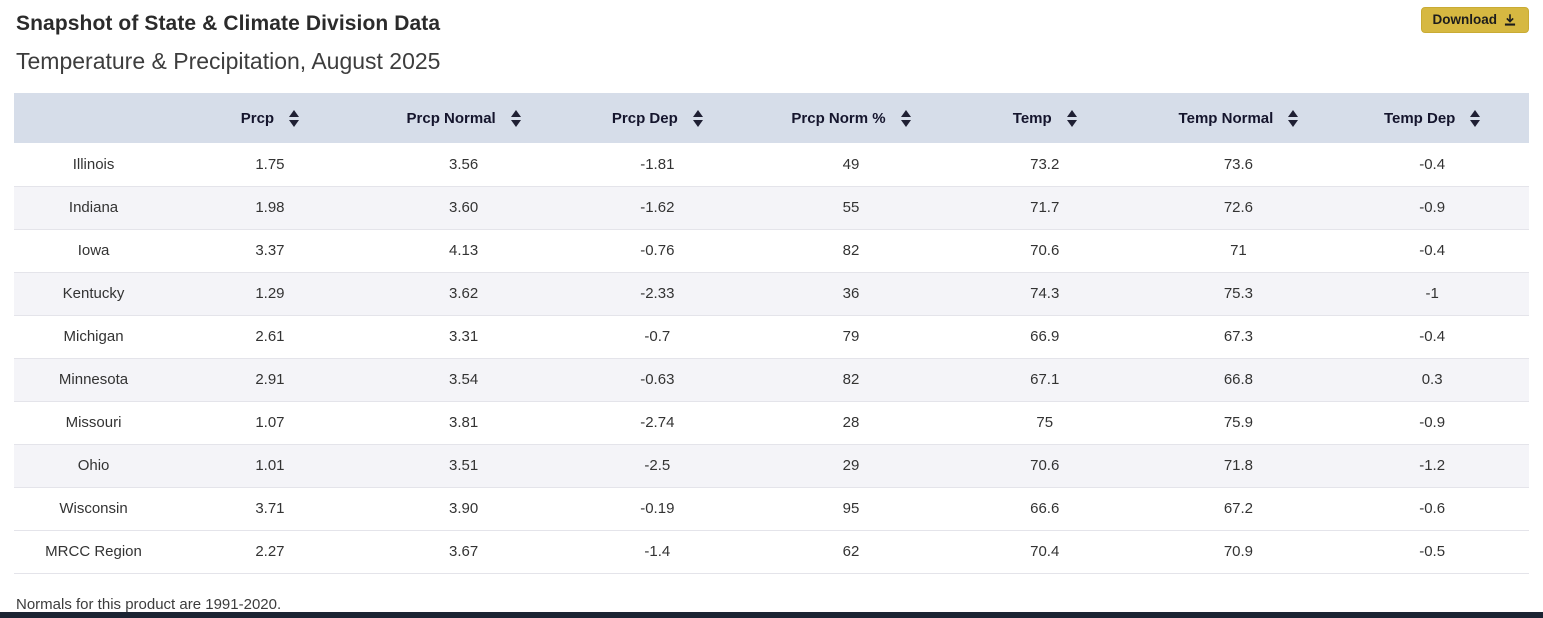 The width and height of the screenshot is (1543, 618). I want to click on value-cell: 3.54, so click(464, 379).